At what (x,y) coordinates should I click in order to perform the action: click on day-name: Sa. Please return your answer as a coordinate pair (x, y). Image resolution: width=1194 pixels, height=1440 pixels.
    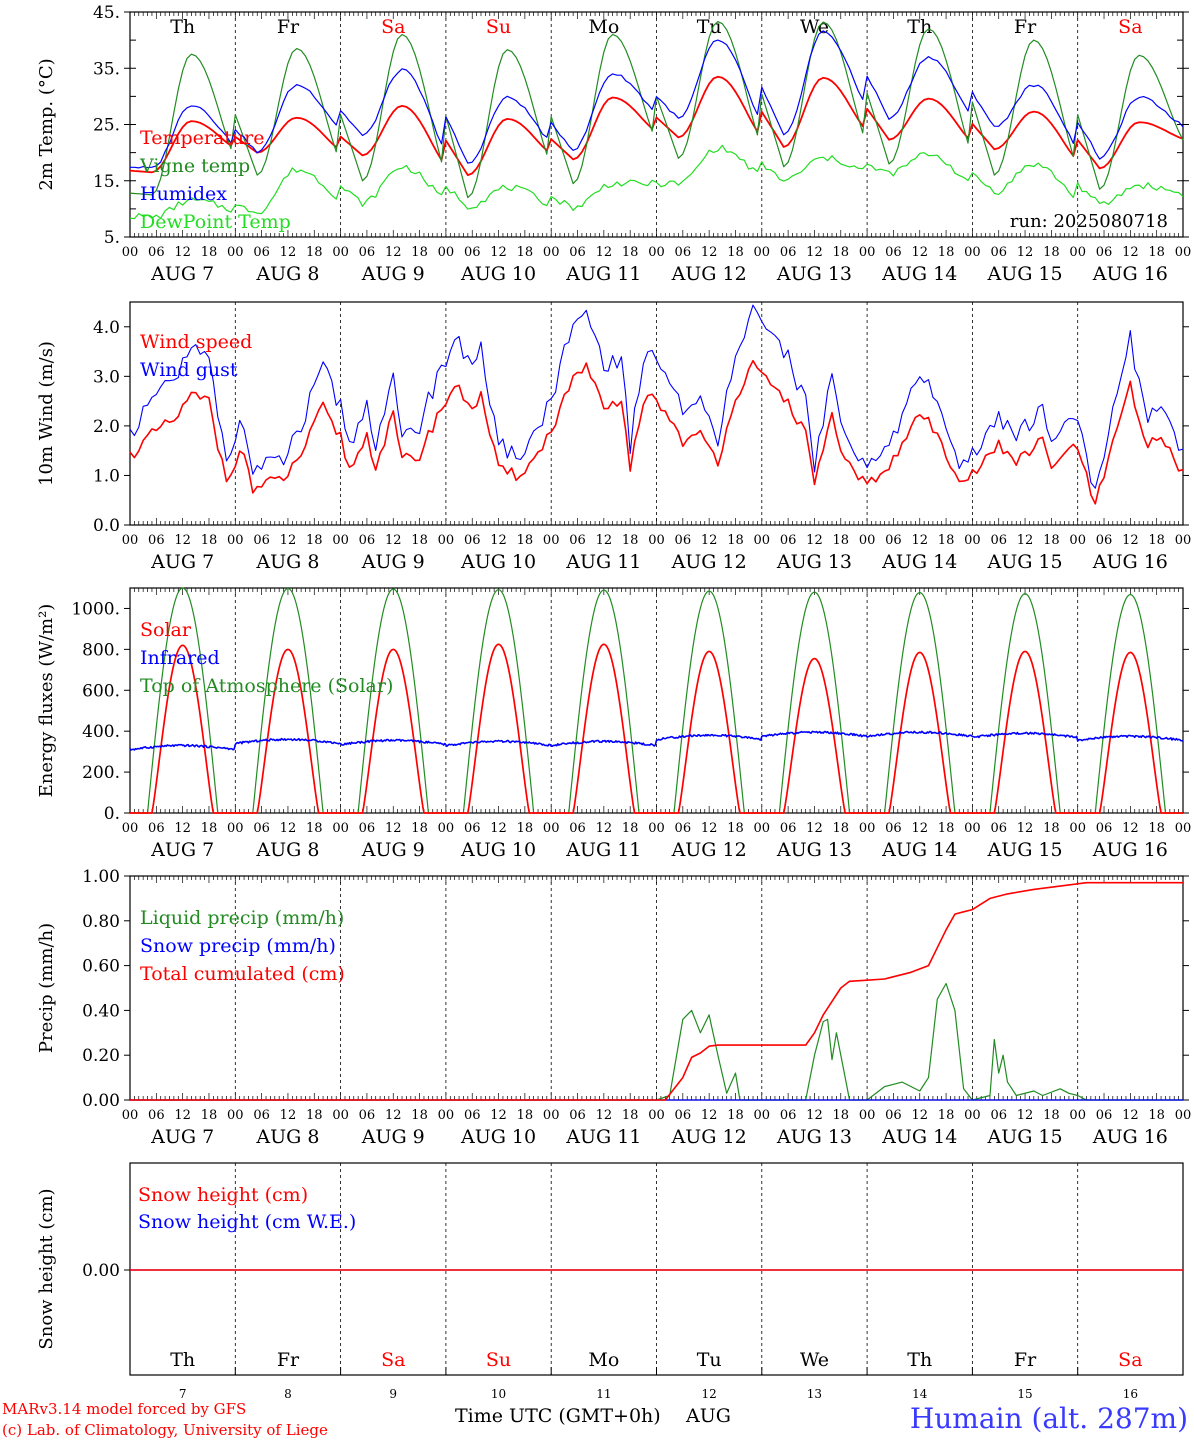
    Looking at the image, I should click on (393, 27).